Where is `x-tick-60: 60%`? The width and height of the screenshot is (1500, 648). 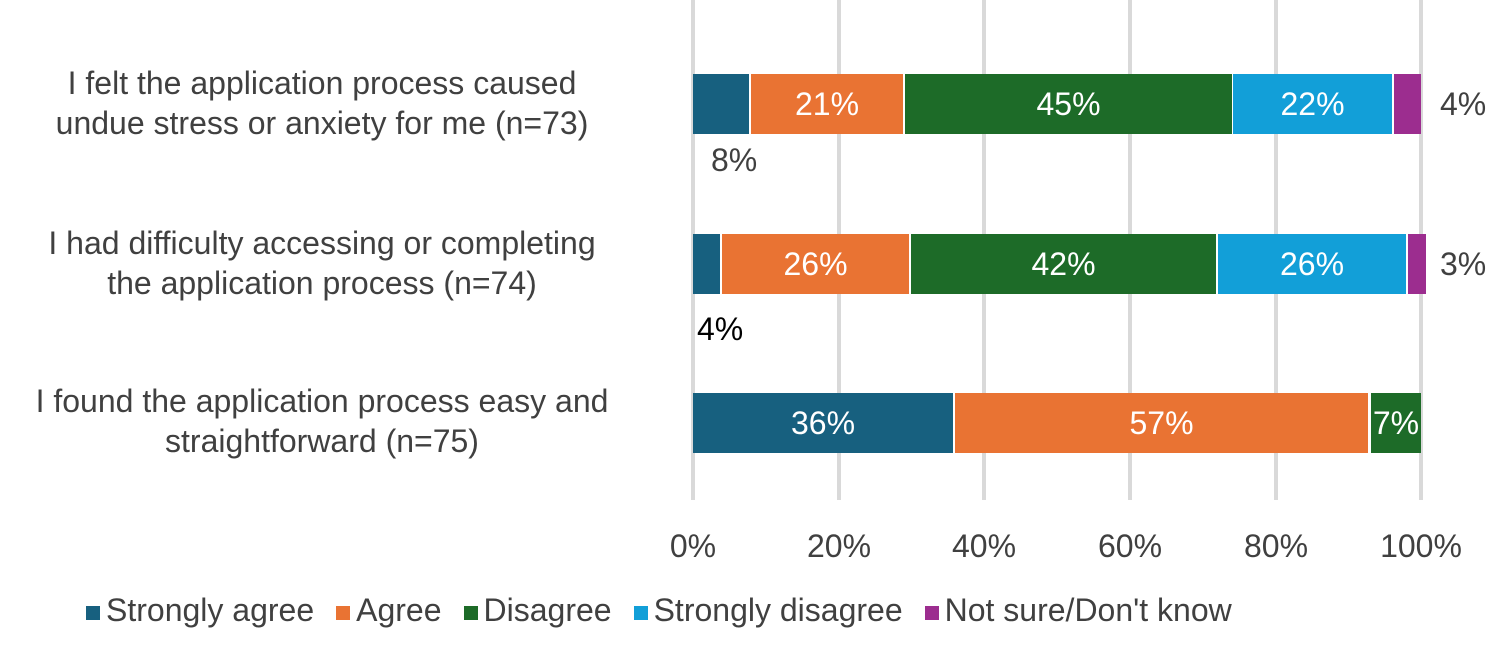 x-tick-60: 60% is located at coordinates (1130, 546).